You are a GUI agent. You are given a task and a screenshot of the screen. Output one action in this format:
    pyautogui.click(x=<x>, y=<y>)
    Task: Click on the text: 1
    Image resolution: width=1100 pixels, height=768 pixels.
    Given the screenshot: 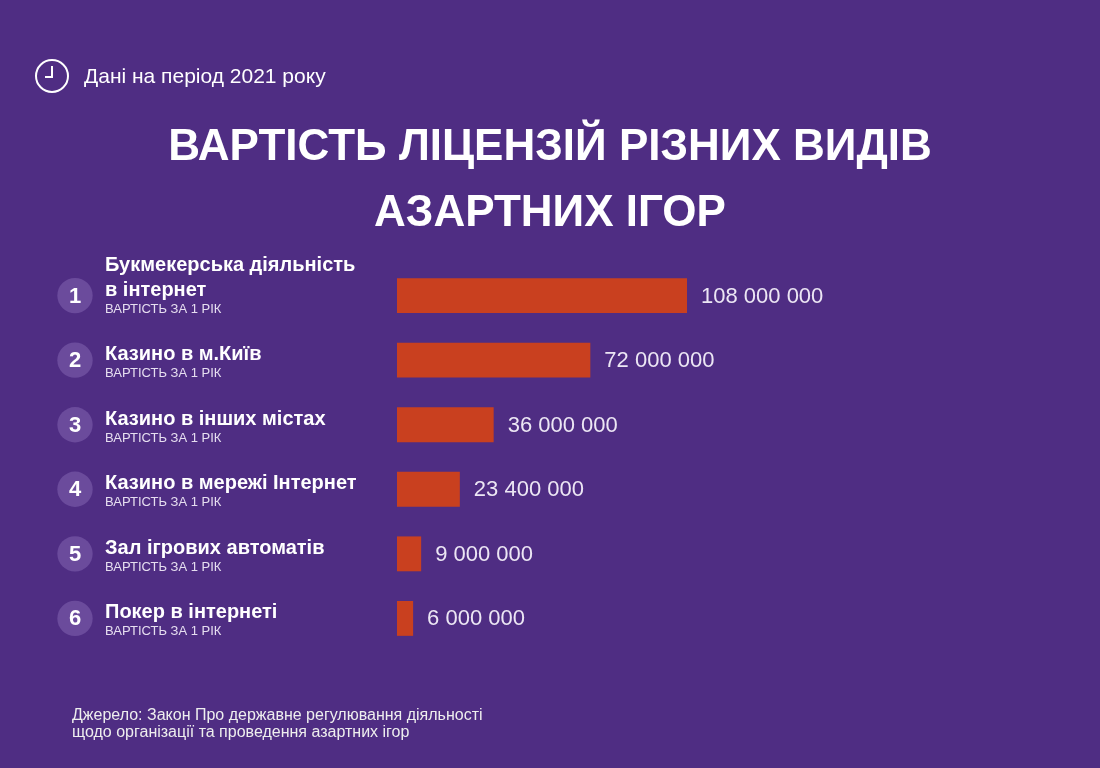 What is the action you would take?
    pyautogui.click(x=75, y=295)
    